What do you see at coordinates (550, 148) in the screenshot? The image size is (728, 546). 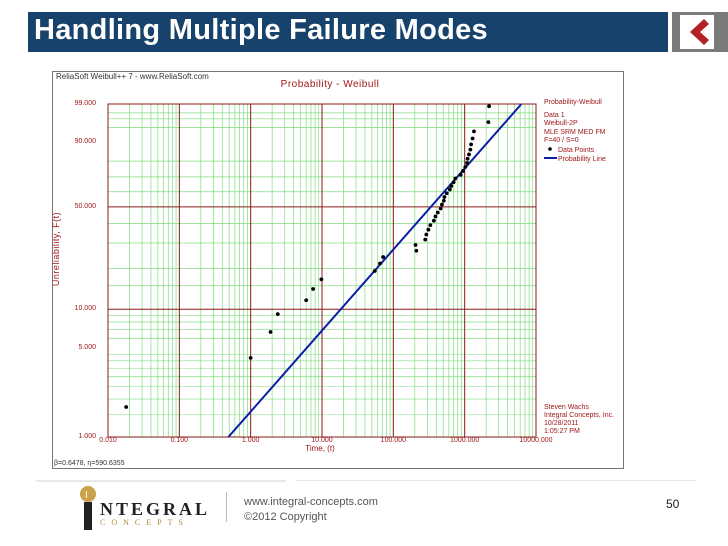 I see `legend-point-icon` at bounding box center [550, 148].